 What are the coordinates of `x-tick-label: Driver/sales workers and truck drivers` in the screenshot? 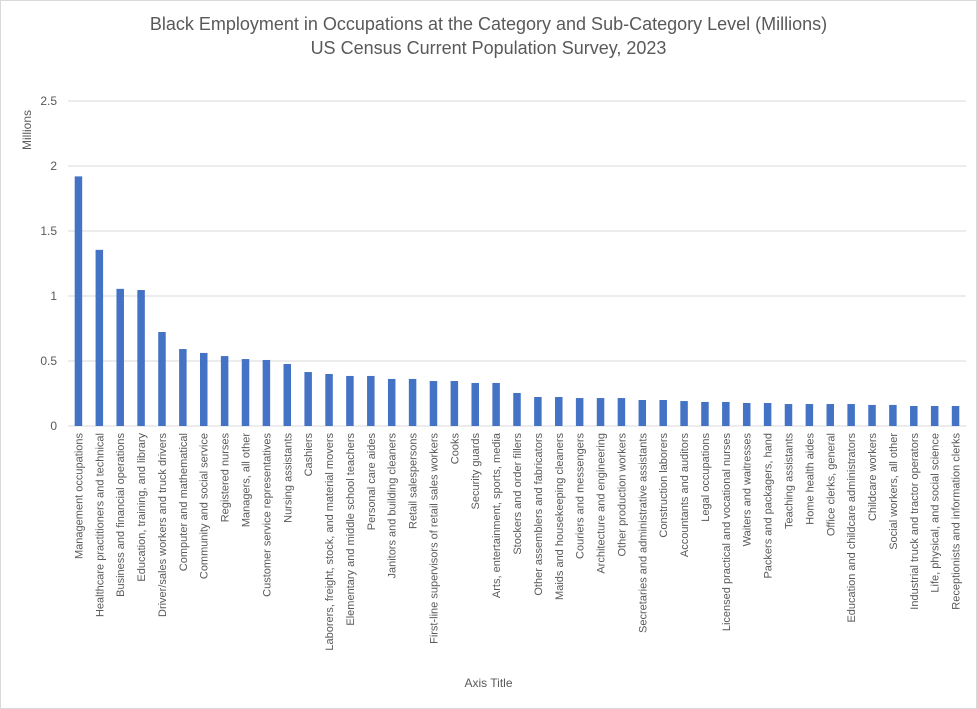 It's located at (163, 525).